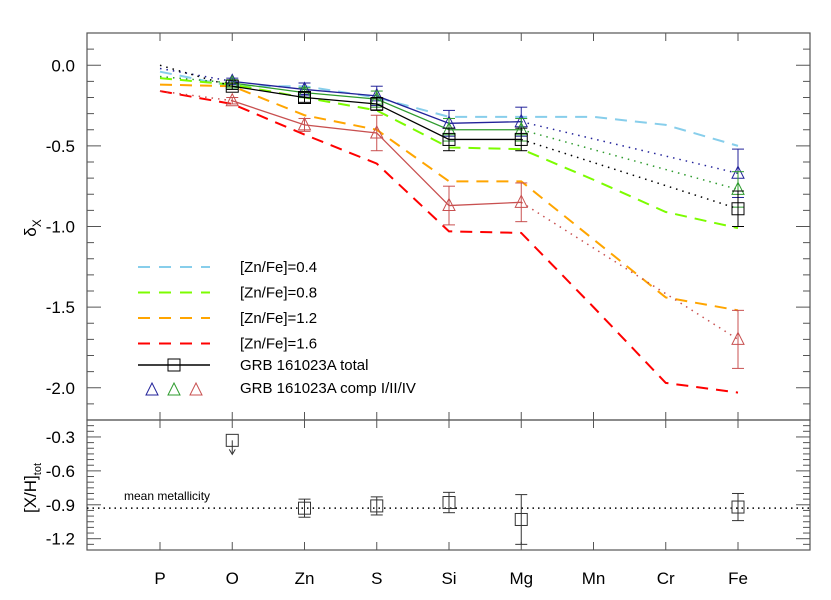  What do you see at coordinates (594, 578) in the screenshot?
I see `x-tick-label: Mn` at bounding box center [594, 578].